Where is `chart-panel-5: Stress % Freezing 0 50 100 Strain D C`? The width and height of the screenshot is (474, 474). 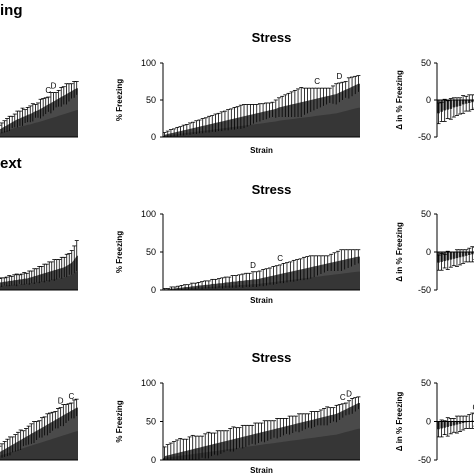 chart-panel-5: Stress % Freezing 0 50 100 Strain D C is located at coordinates (238, 243).